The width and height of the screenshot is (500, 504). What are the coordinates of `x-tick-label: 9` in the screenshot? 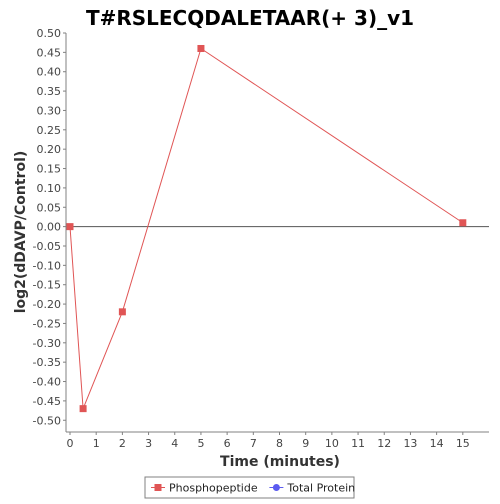 It's located at (305, 443).